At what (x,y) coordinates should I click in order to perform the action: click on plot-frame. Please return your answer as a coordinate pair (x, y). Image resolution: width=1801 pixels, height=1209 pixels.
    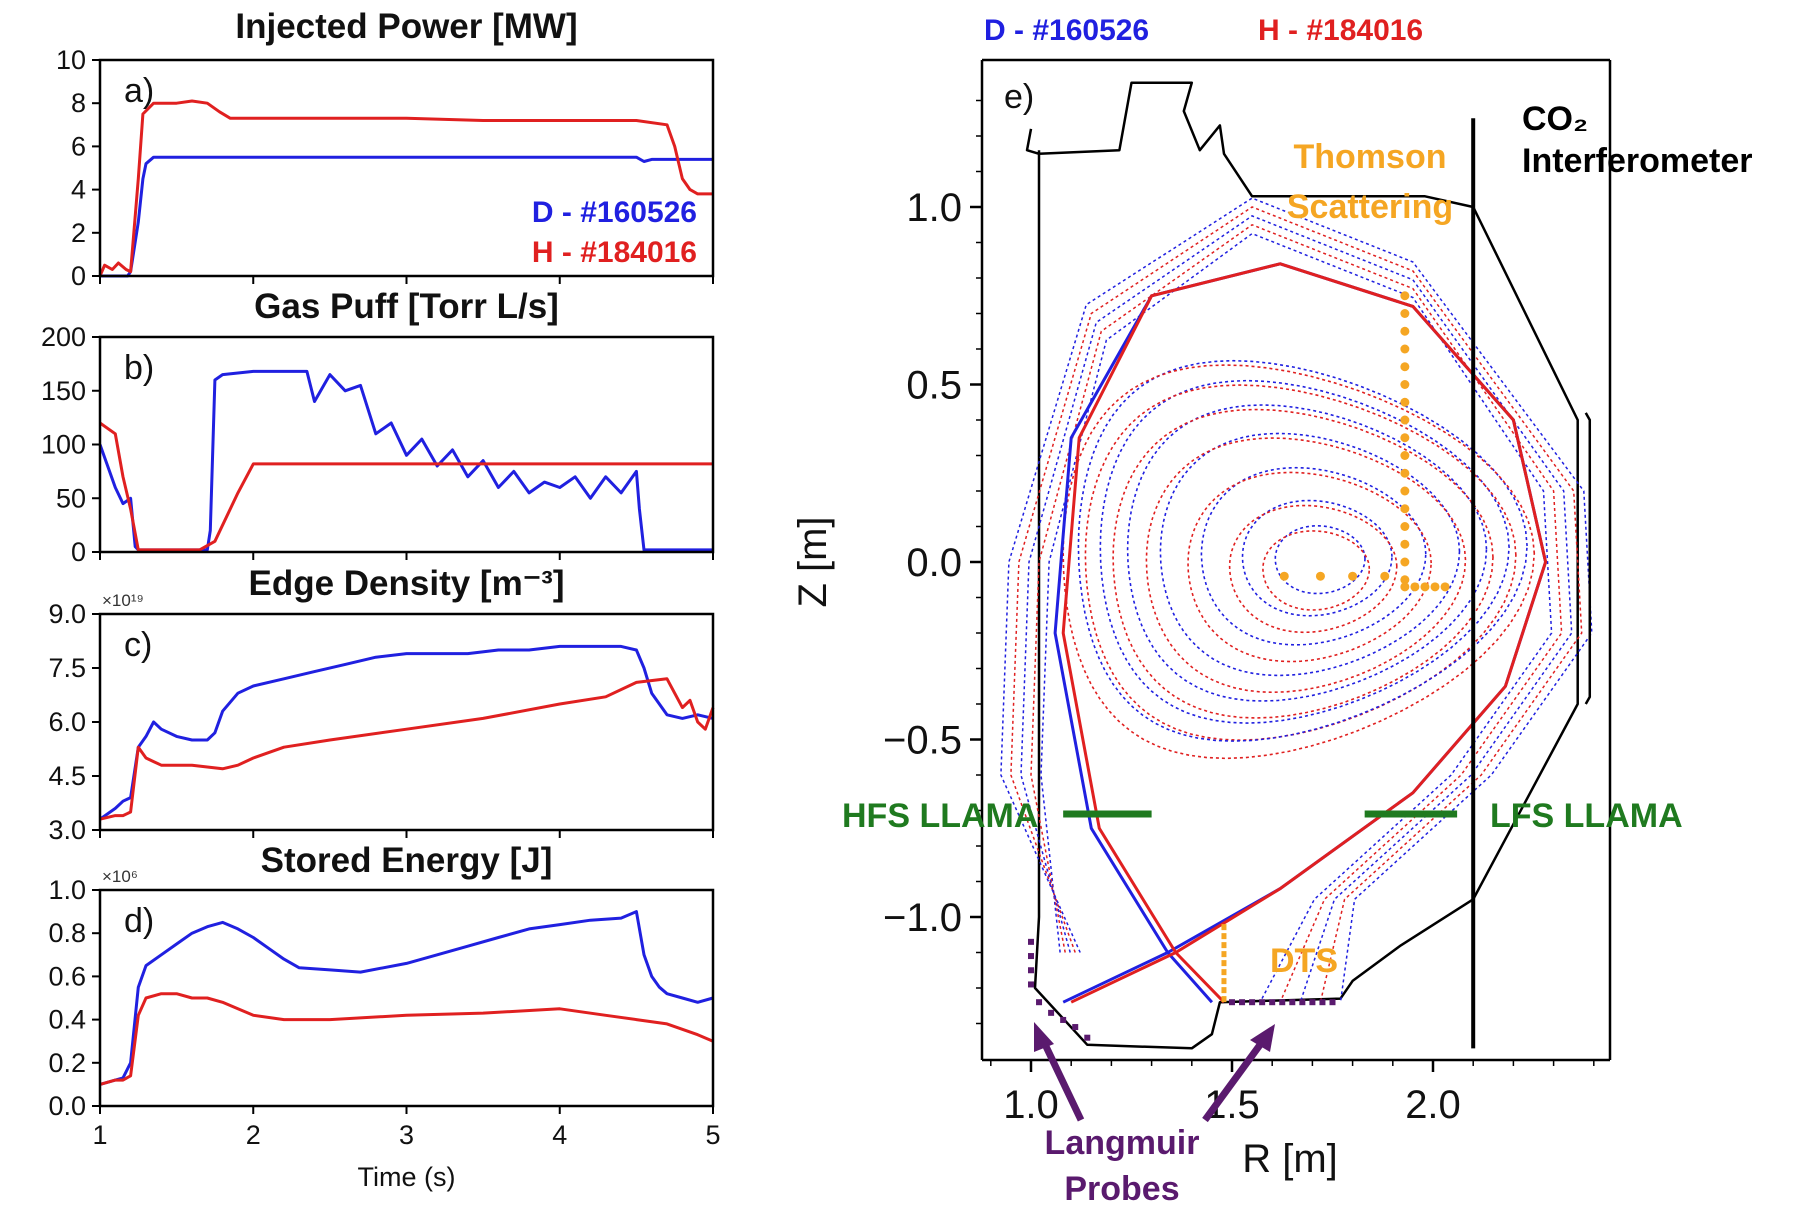
    Looking at the image, I should click on (406, 444).